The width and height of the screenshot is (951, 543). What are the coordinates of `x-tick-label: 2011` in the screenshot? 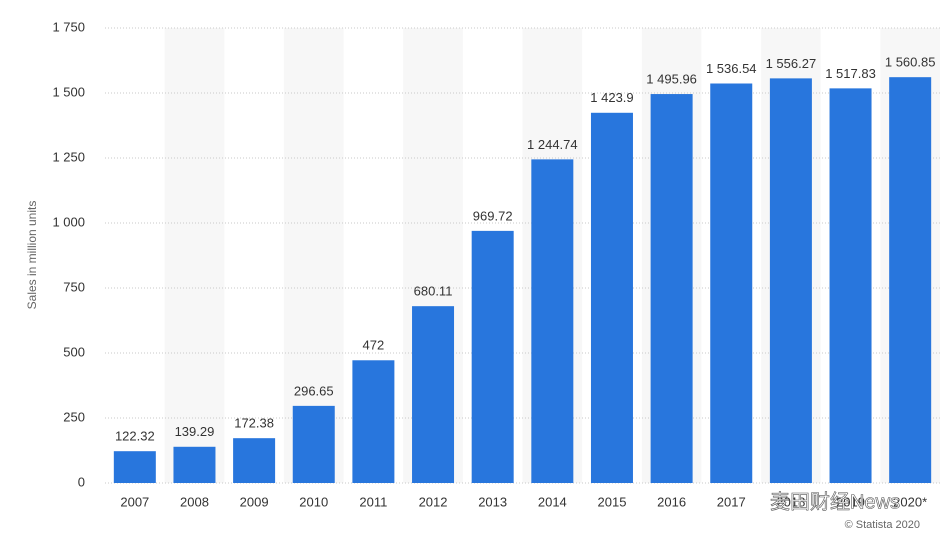 It's located at (373, 501).